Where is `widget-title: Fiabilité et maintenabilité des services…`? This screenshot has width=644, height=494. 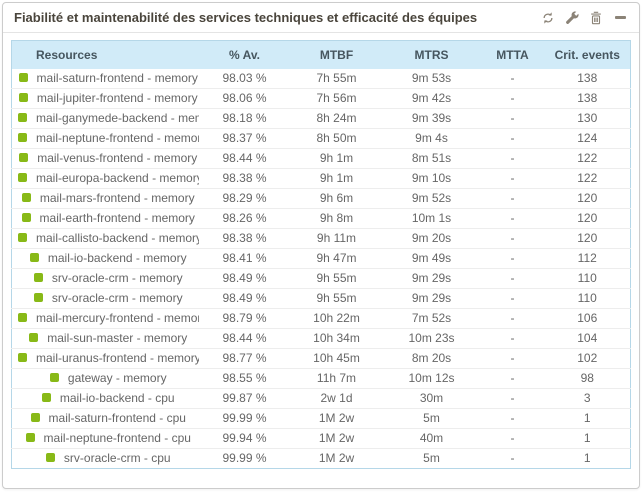 widget-title: Fiabilité et maintenabilité des services… is located at coordinates (246, 17).